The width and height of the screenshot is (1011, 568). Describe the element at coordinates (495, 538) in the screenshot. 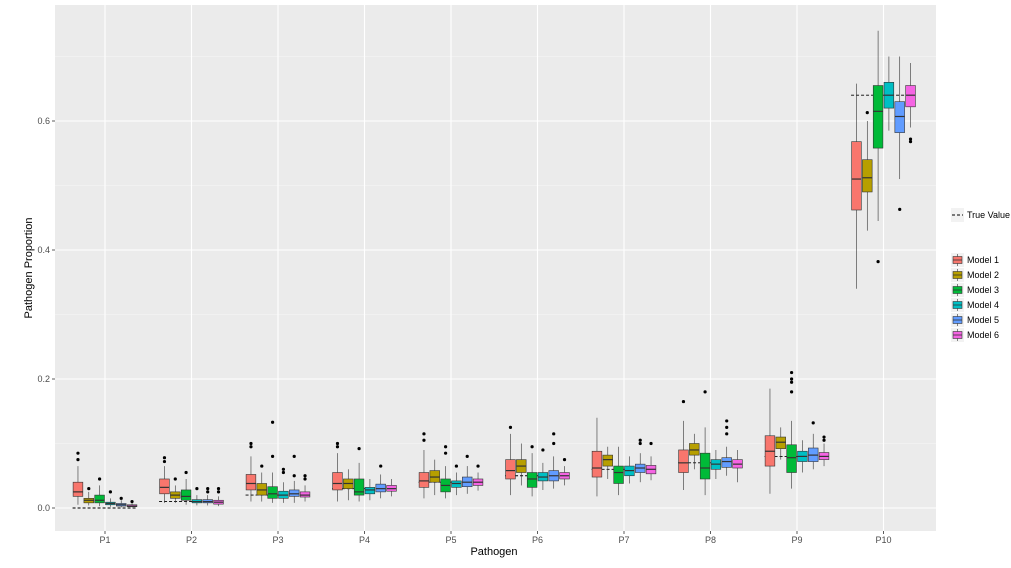

I see `x-axis: P1 P2 P3 P4 P5 P6 P7 P8 P9 P10` at that location.